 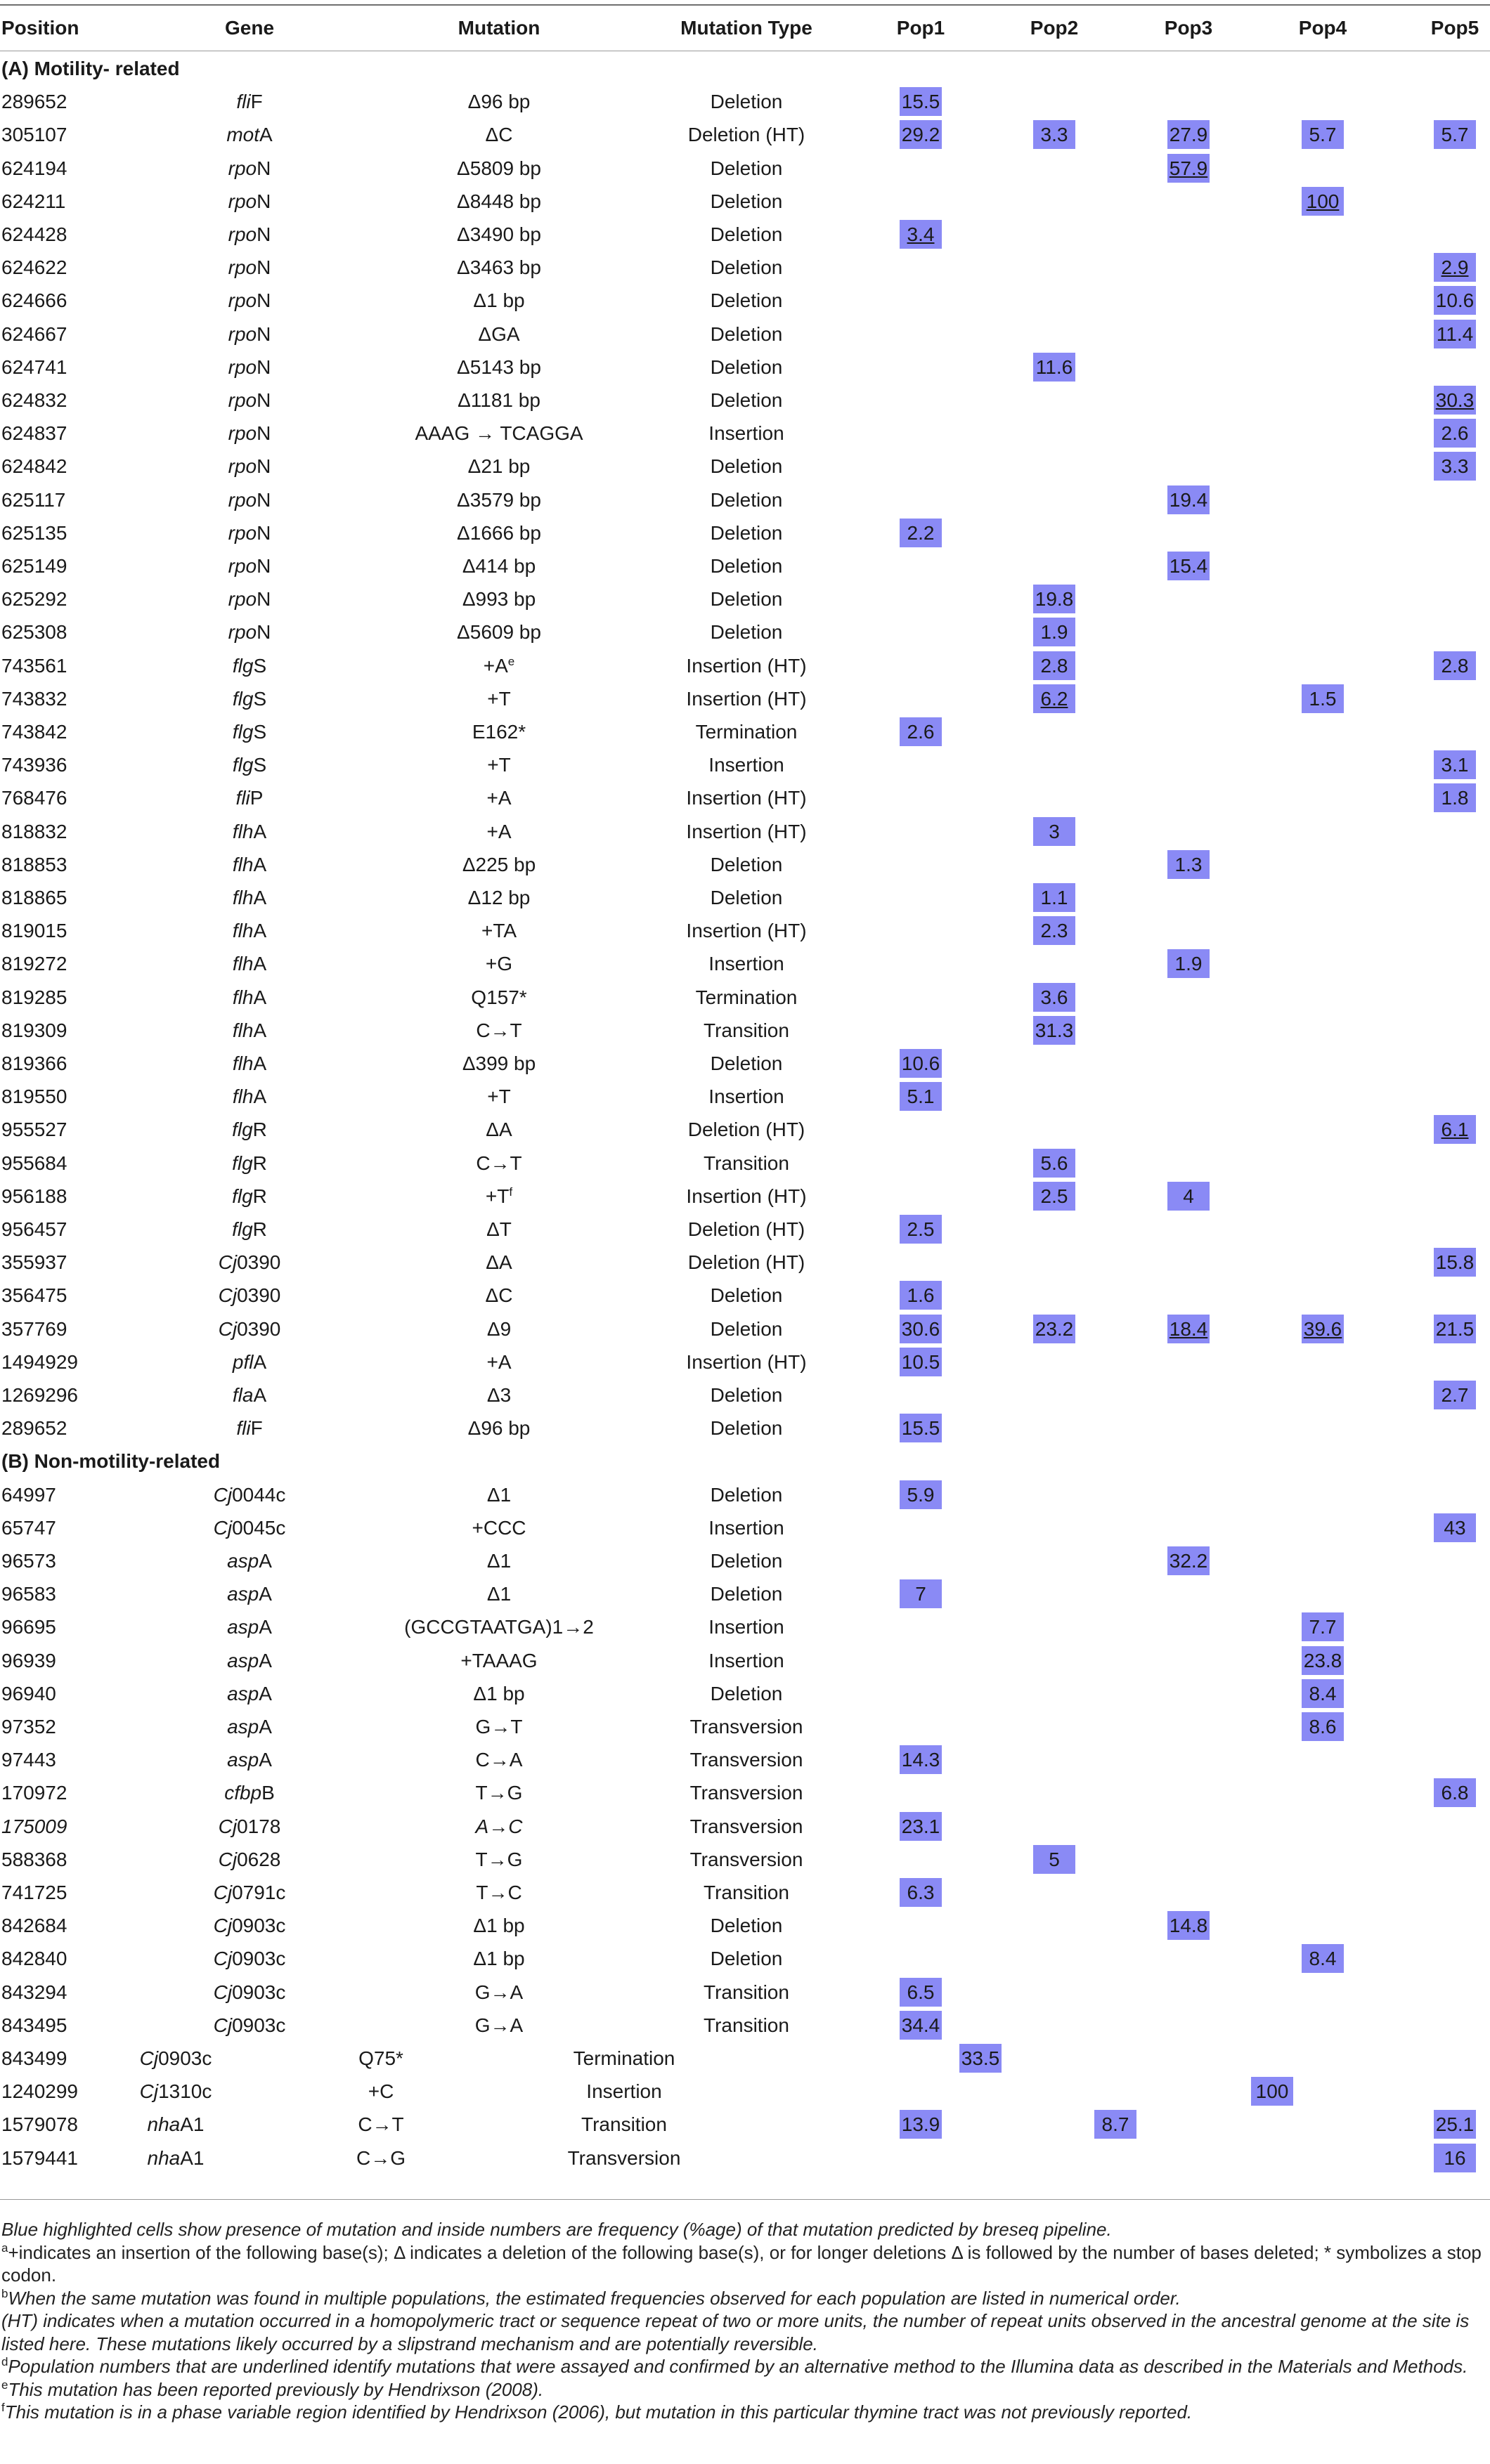 I want to click on mutation-text: (GCCGTAATGA)1→2, so click(x=499, y=1627).